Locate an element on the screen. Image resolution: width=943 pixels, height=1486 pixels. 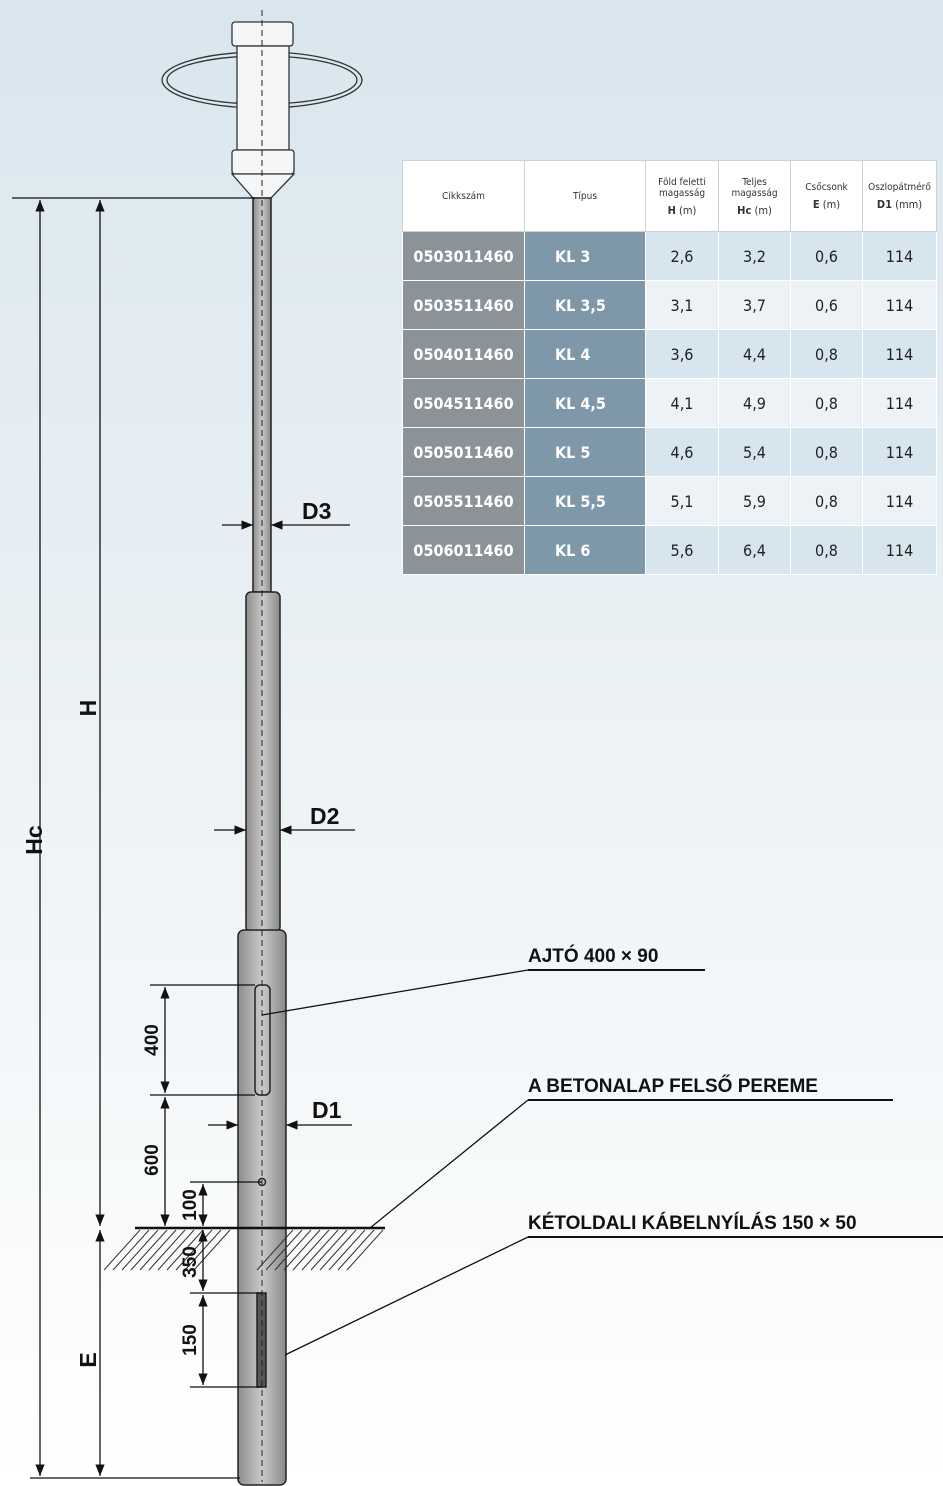
table-cell: 0505011460 is located at coordinates (463, 452).